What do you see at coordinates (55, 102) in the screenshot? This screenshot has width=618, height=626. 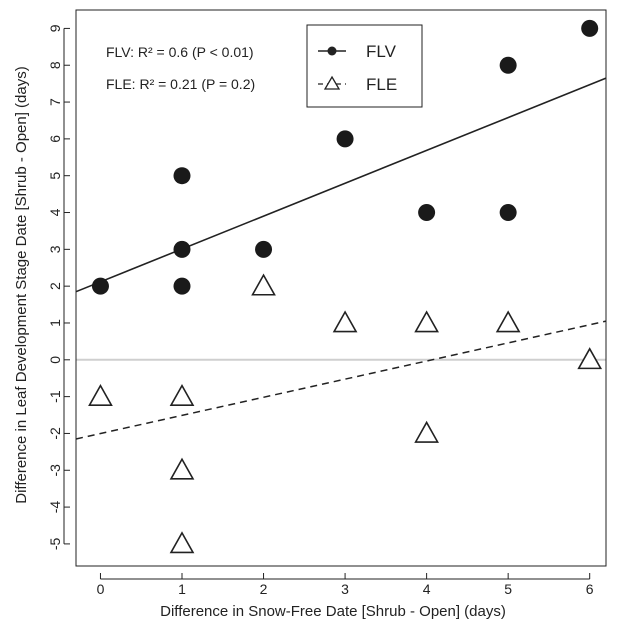 I see `y-tick-label: 7` at bounding box center [55, 102].